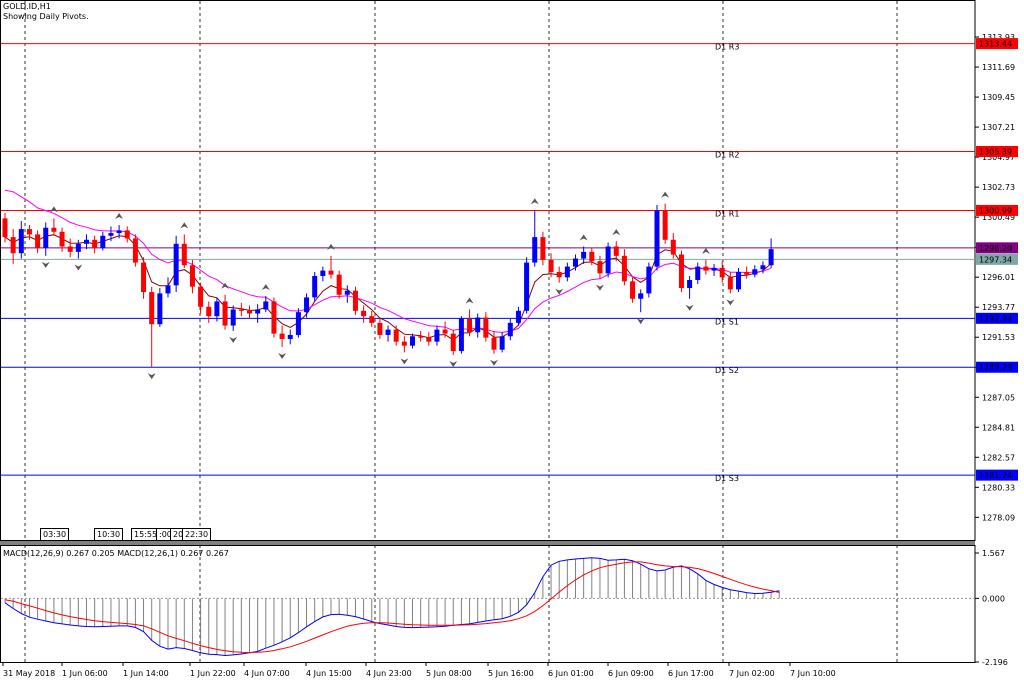 The height and width of the screenshot is (683, 1024). What do you see at coordinates (109, 534) in the screenshot?
I see `session-time-box: 10:30` at bounding box center [109, 534].